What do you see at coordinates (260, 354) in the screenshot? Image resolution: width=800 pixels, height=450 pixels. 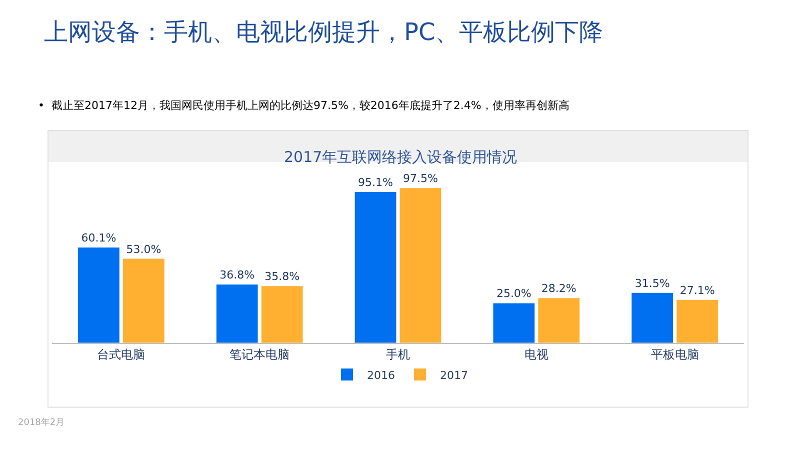 I see `x-tick-label: 笔记本电脑` at bounding box center [260, 354].